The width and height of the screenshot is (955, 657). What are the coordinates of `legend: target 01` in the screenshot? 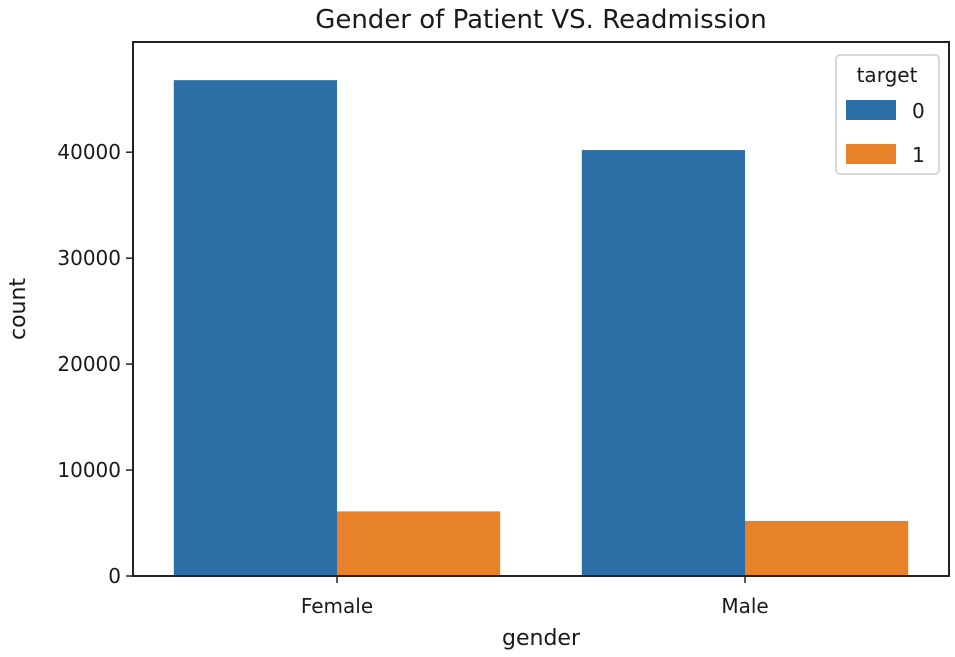 It's located at (887, 114).